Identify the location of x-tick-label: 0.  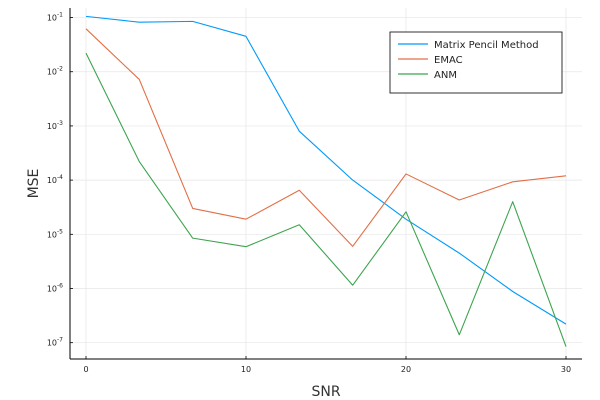
(85, 369).